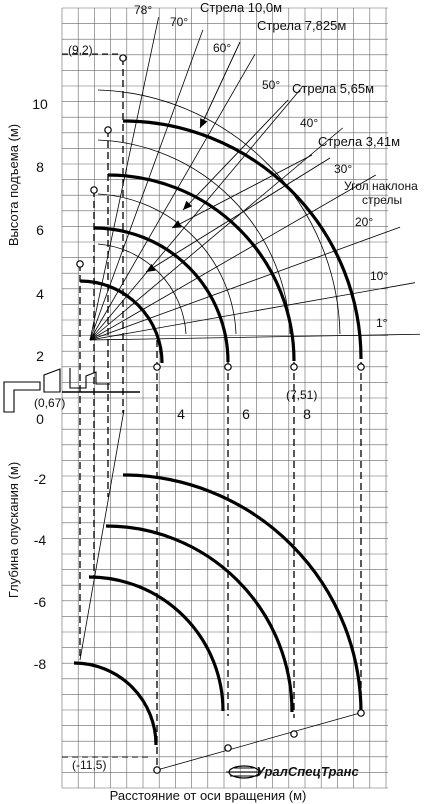 The height and width of the screenshot is (804, 425). What do you see at coordinates (89, 765) in the screenshot?
I see `point-label: (-11,5)` at bounding box center [89, 765].